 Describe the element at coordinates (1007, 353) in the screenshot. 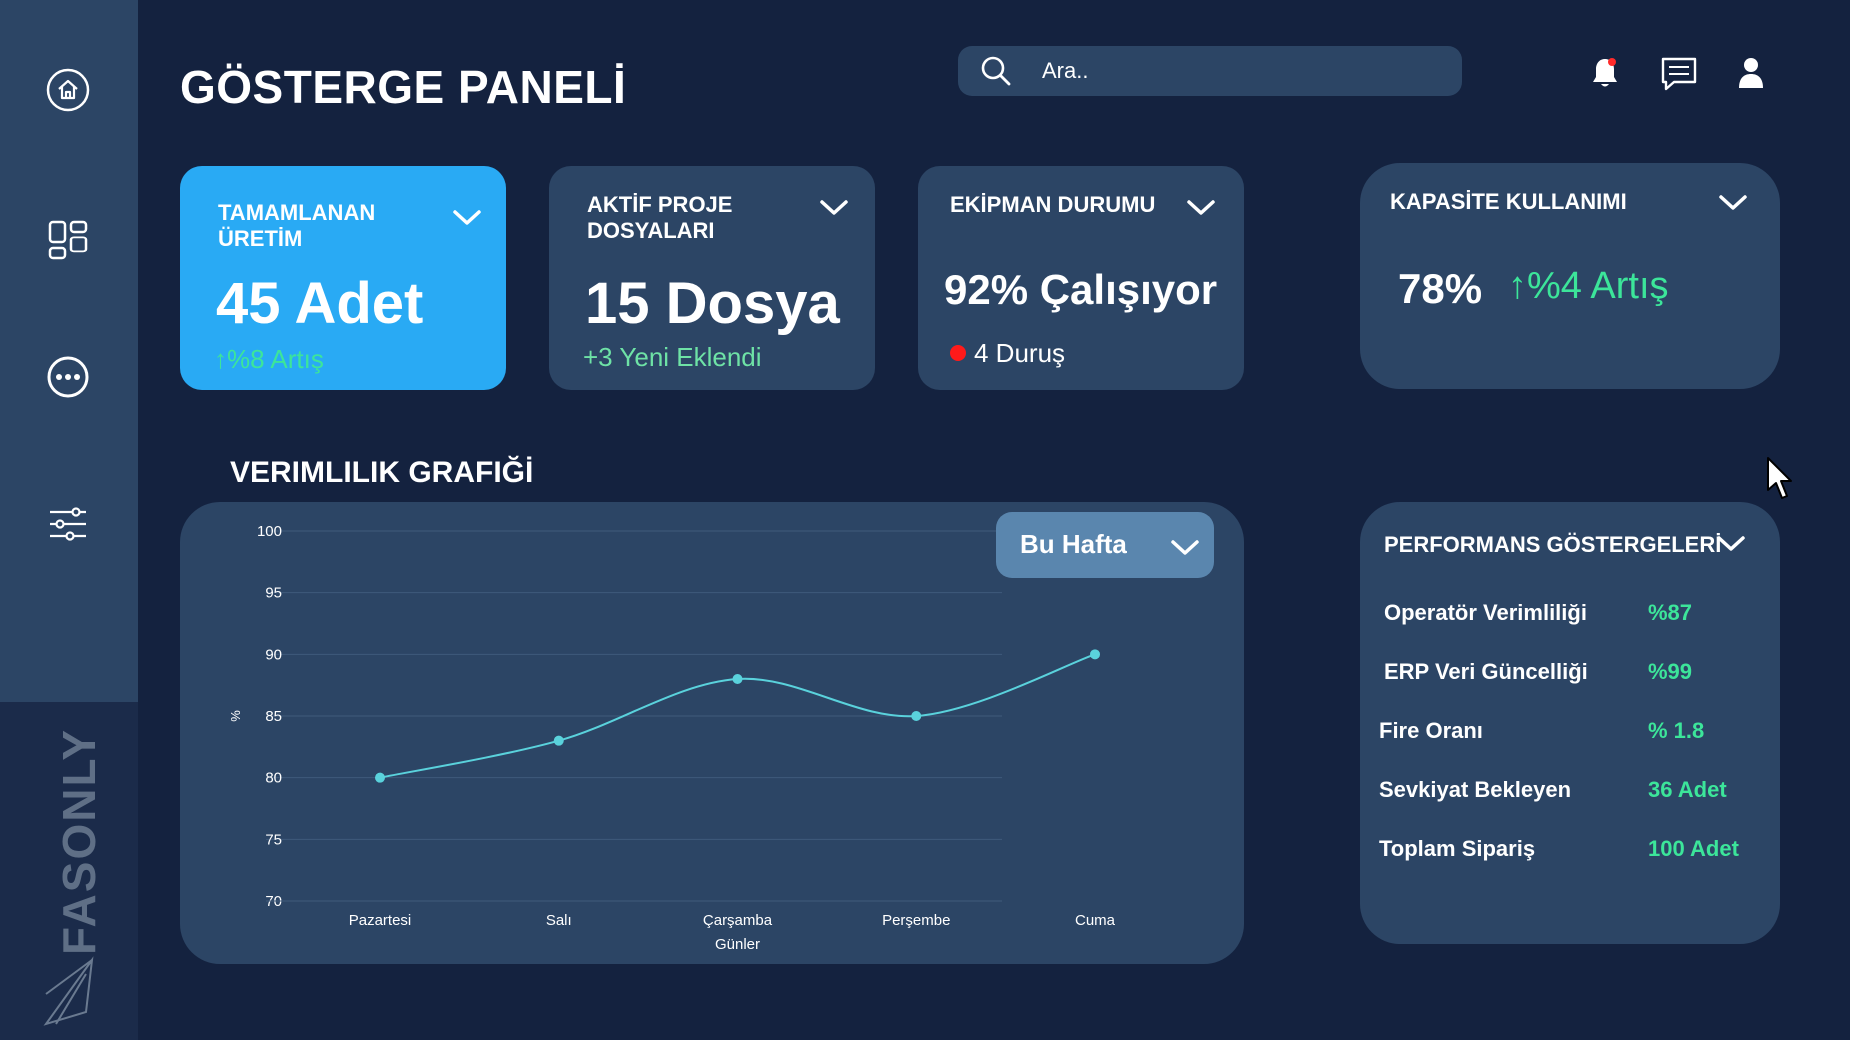

I see `kpi-change: 4 Duruş` at that location.